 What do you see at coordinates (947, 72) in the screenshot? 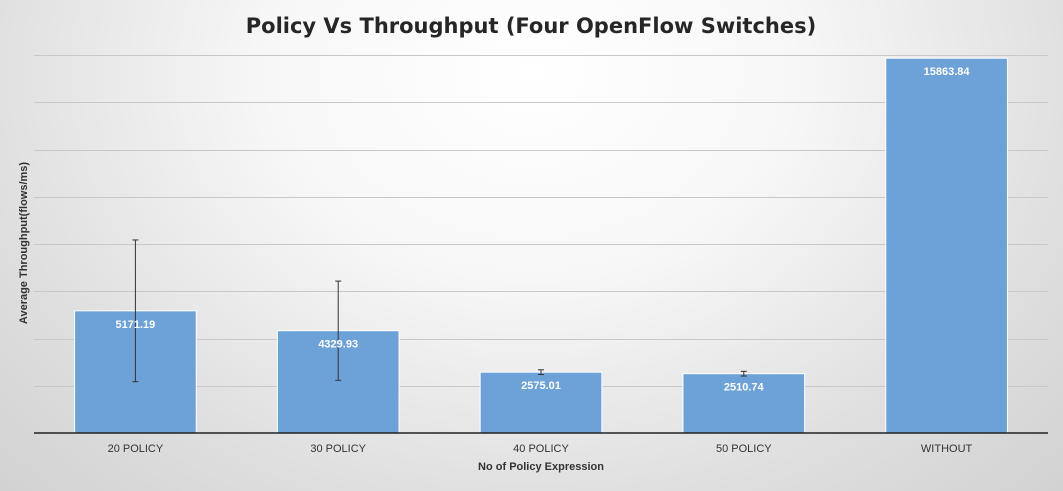
I see `data-label: 15863.84` at bounding box center [947, 72].